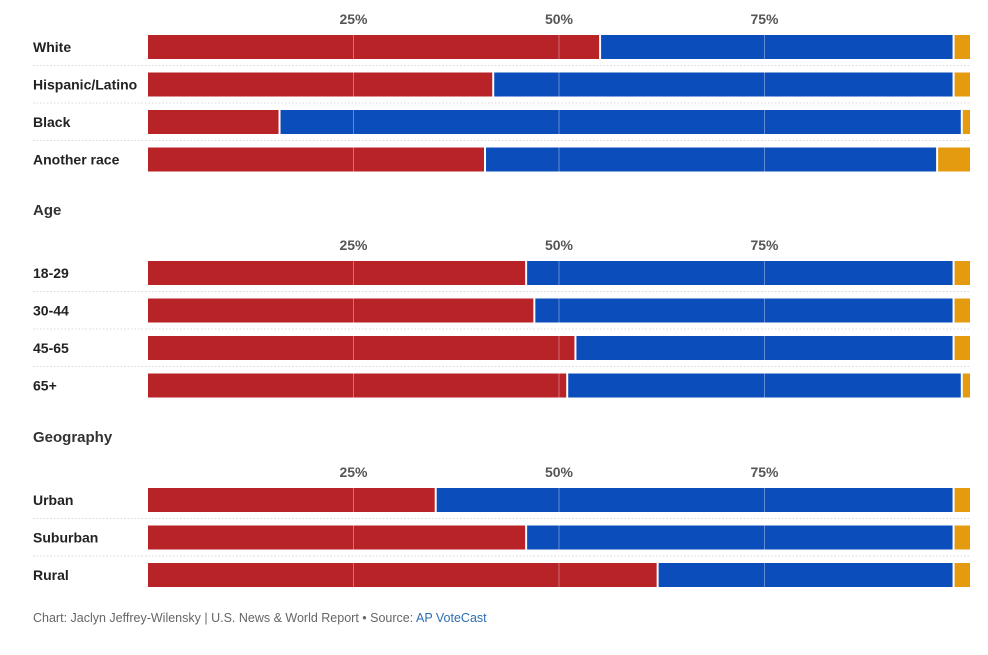 The image size is (988, 655). Describe the element at coordinates (52, 47) in the screenshot. I see `row-label: White` at that location.